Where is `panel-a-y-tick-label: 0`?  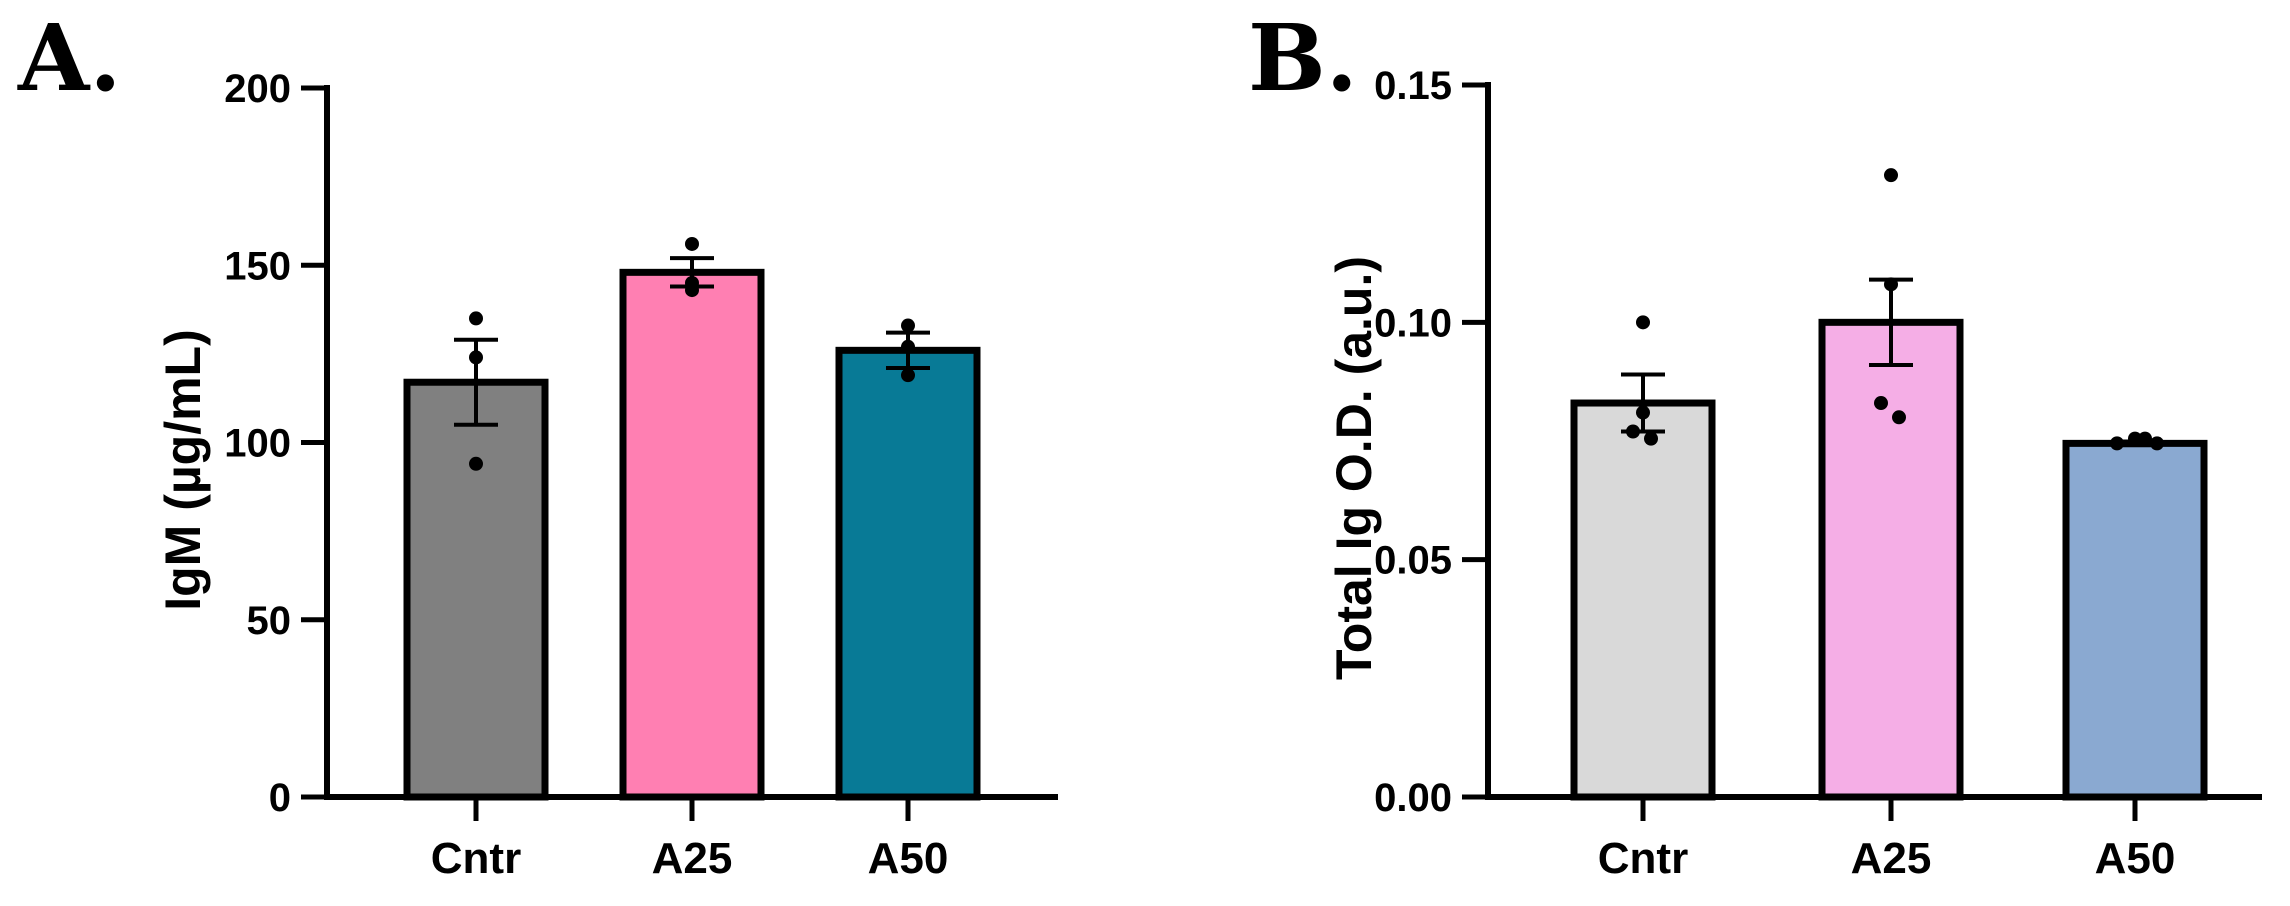
panel-a-y-tick-label: 0 is located at coordinates (280, 798).